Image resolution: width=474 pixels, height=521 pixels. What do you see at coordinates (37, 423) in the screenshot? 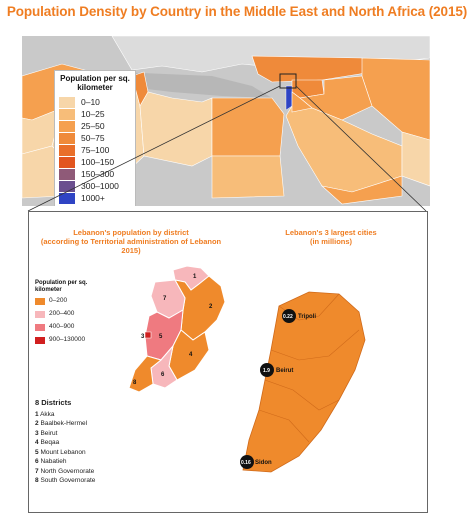
I see `district-list-num: 2` at bounding box center [37, 423].